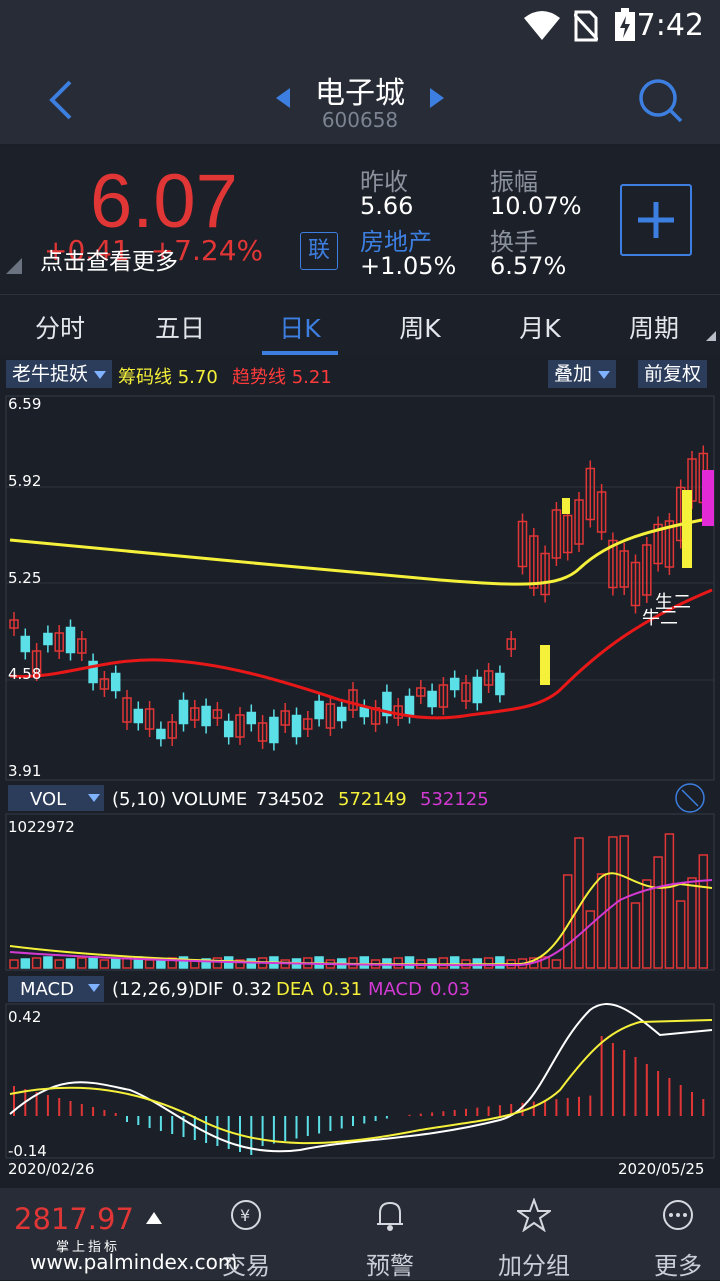 The image size is (720, 1281). I want to click on index-expand-icon, so click(154, 1218).